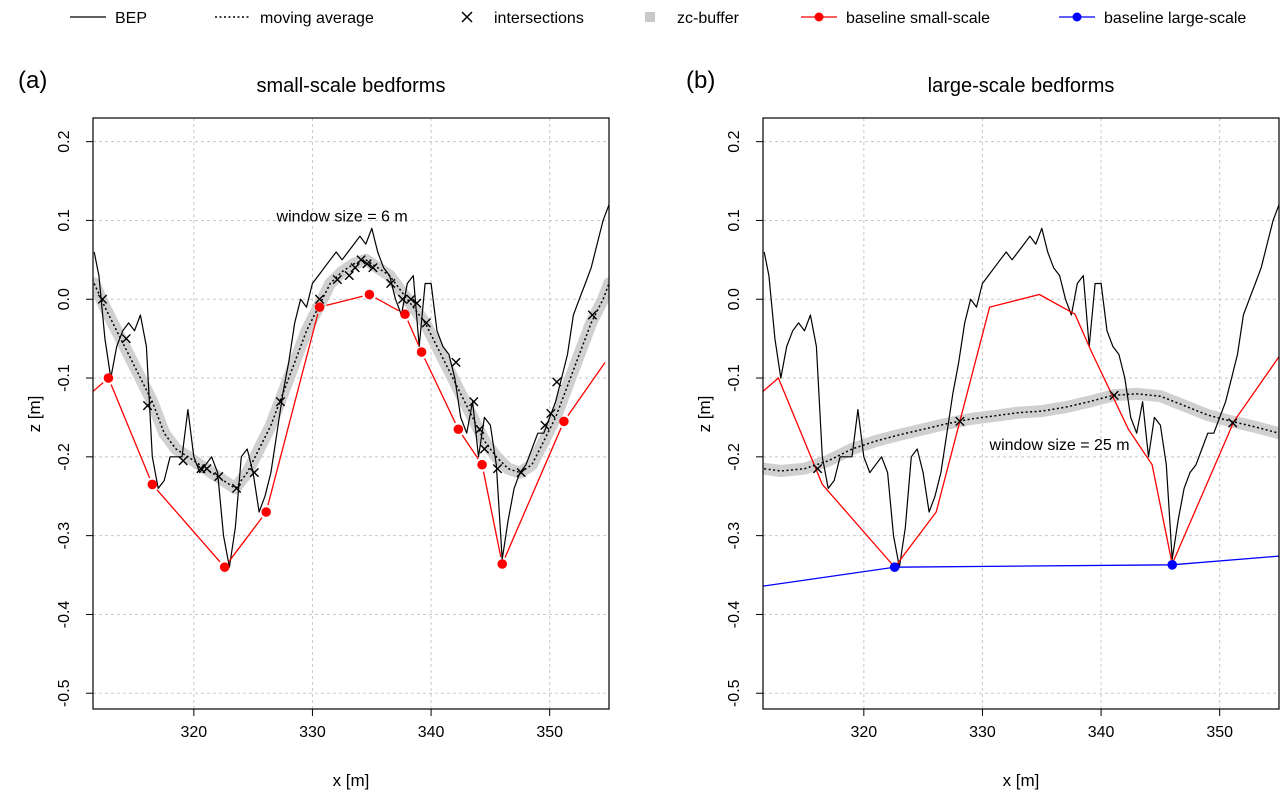 This screenshot has height=798, width=1282. Describe the element at coordinates (700, 80) in the screenshot. I see `panel-label: (b)` at that location.